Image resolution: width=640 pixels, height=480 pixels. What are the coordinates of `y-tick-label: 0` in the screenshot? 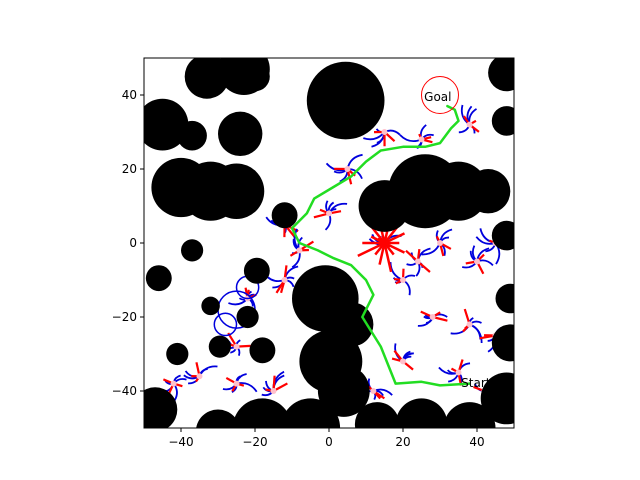 It's located at (133, 243).